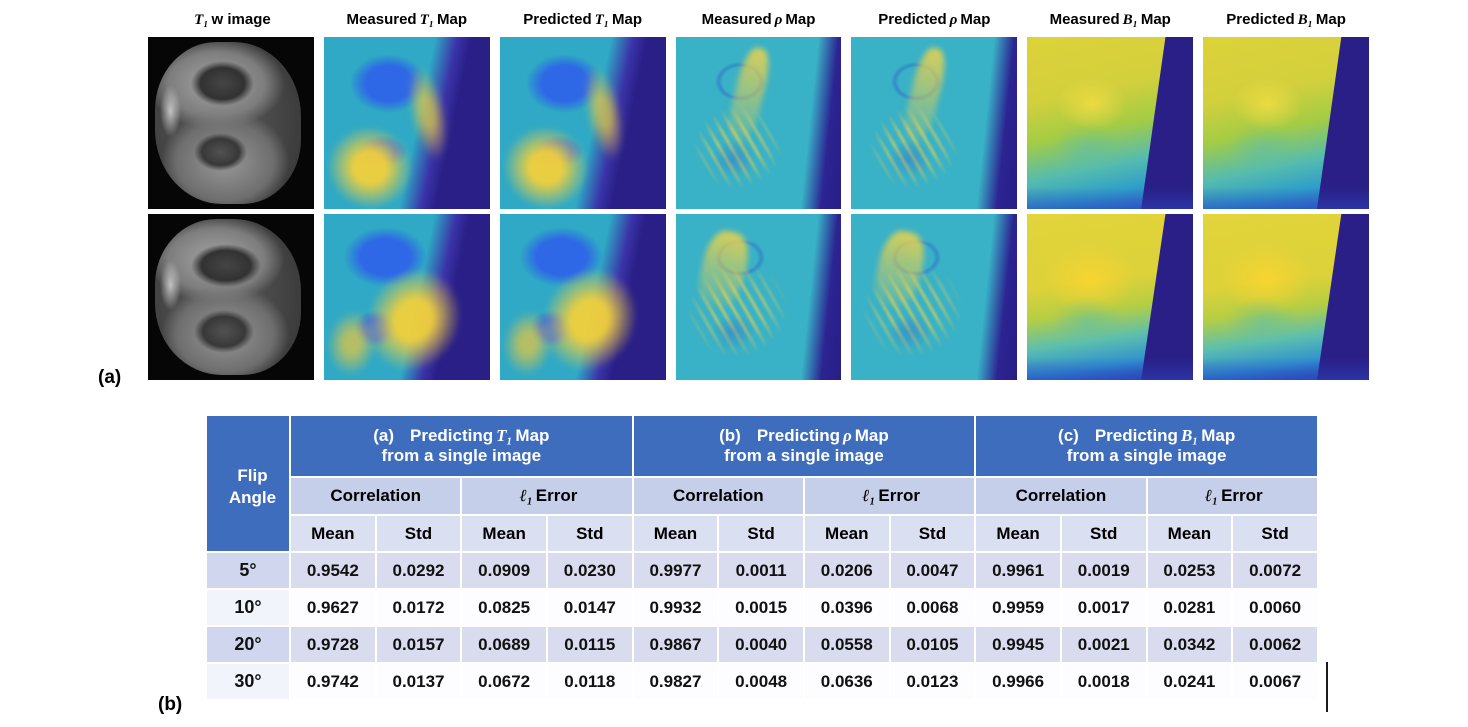  Describe the element at coordinates (675, 607) in the screenshot. I see `table-cell: 0.9932` at that location.